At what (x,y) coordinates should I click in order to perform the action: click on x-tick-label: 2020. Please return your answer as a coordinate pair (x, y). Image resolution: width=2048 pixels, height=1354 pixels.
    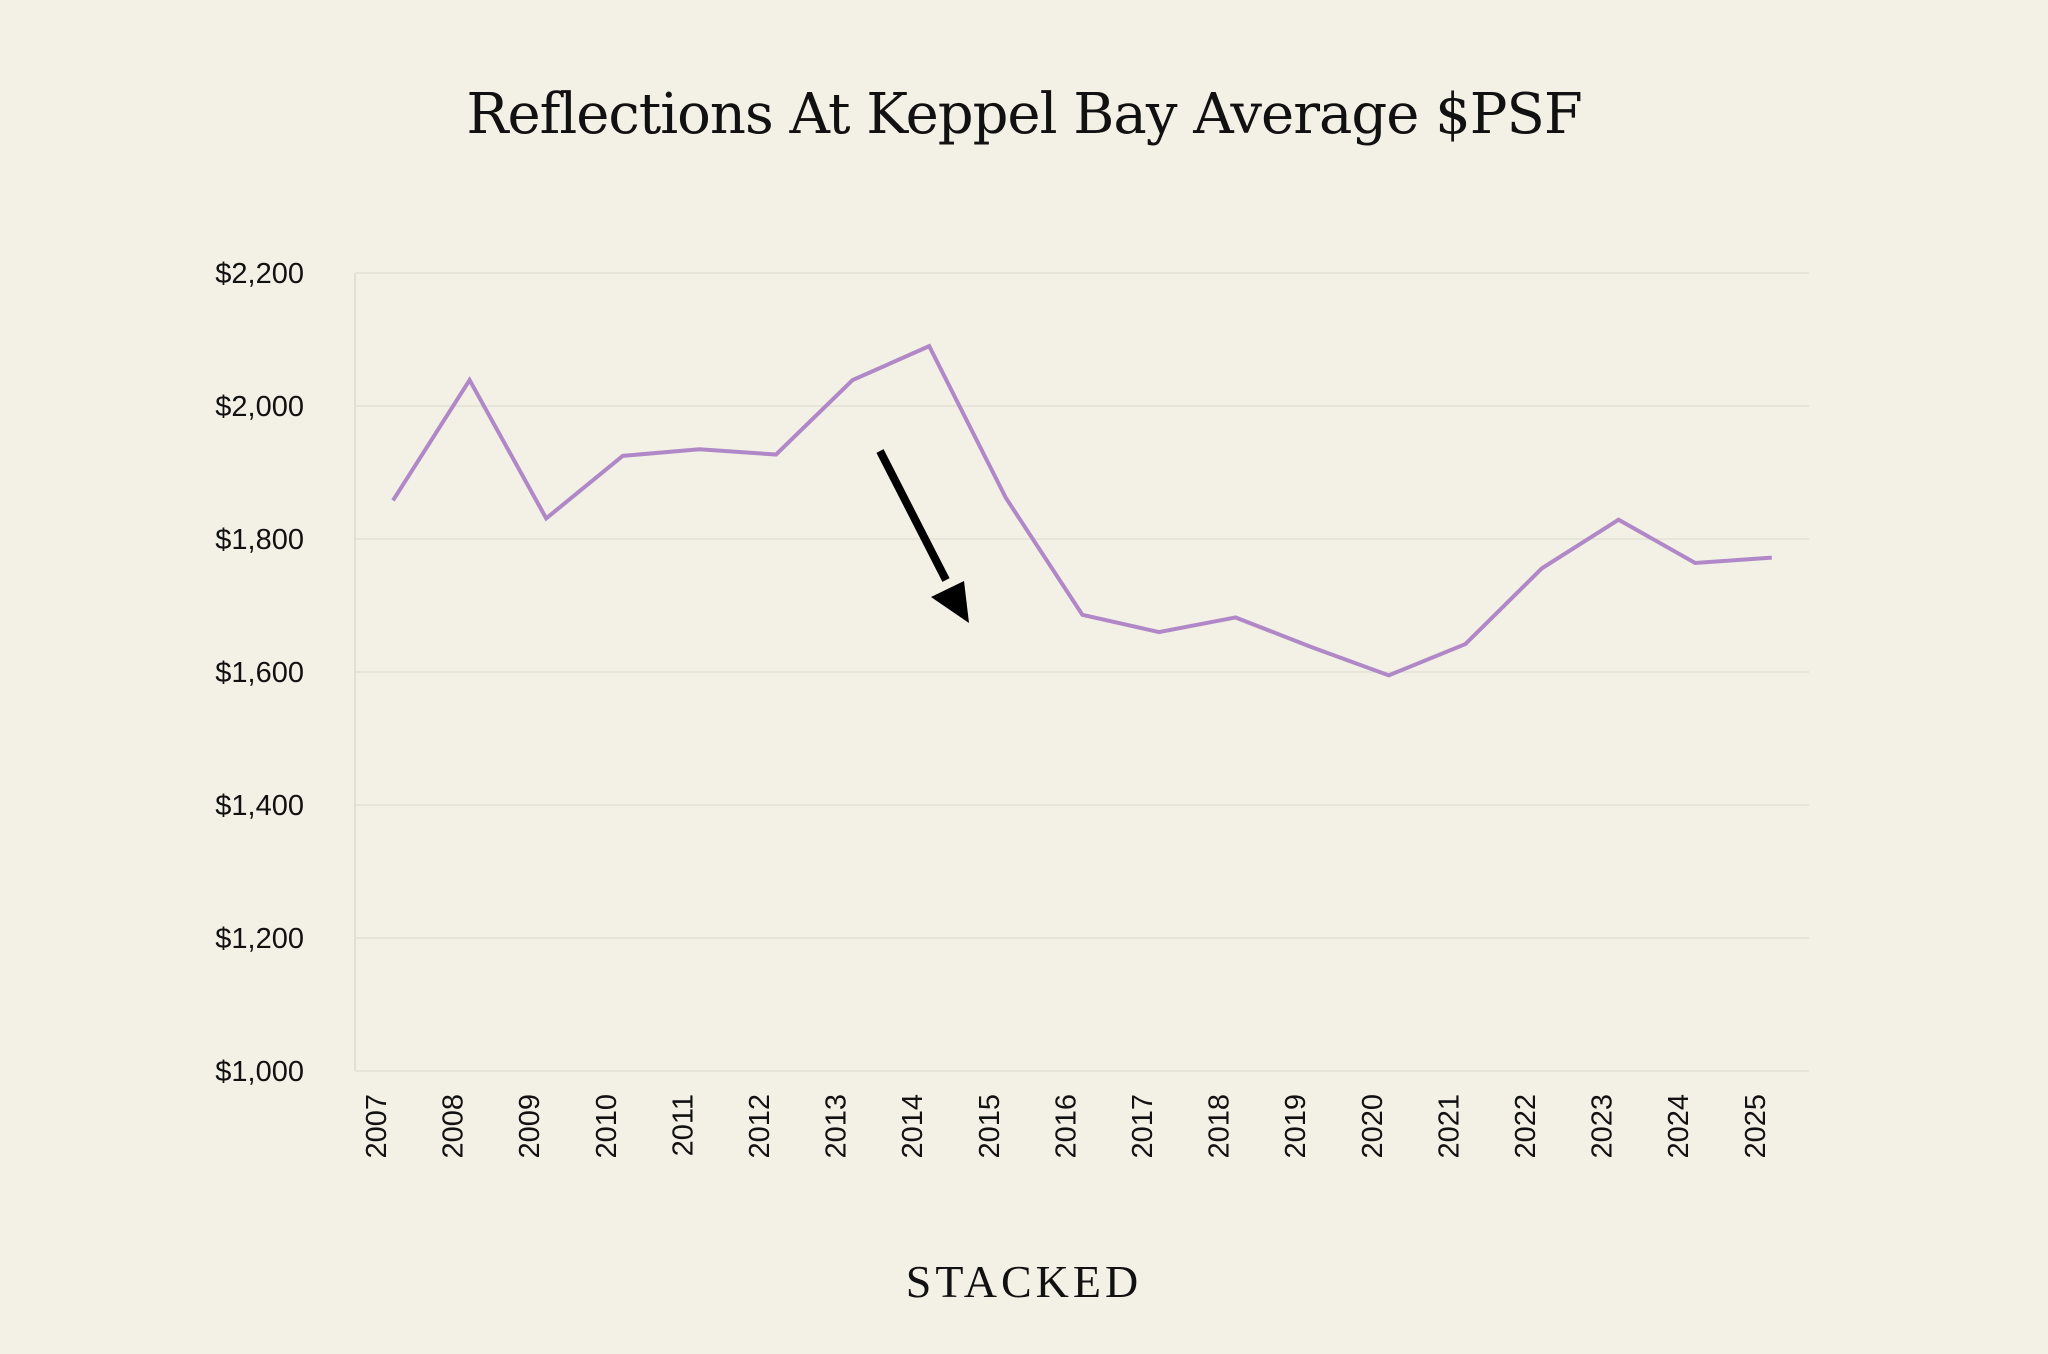
    Looking at the image, I should click on (1373, 1126).